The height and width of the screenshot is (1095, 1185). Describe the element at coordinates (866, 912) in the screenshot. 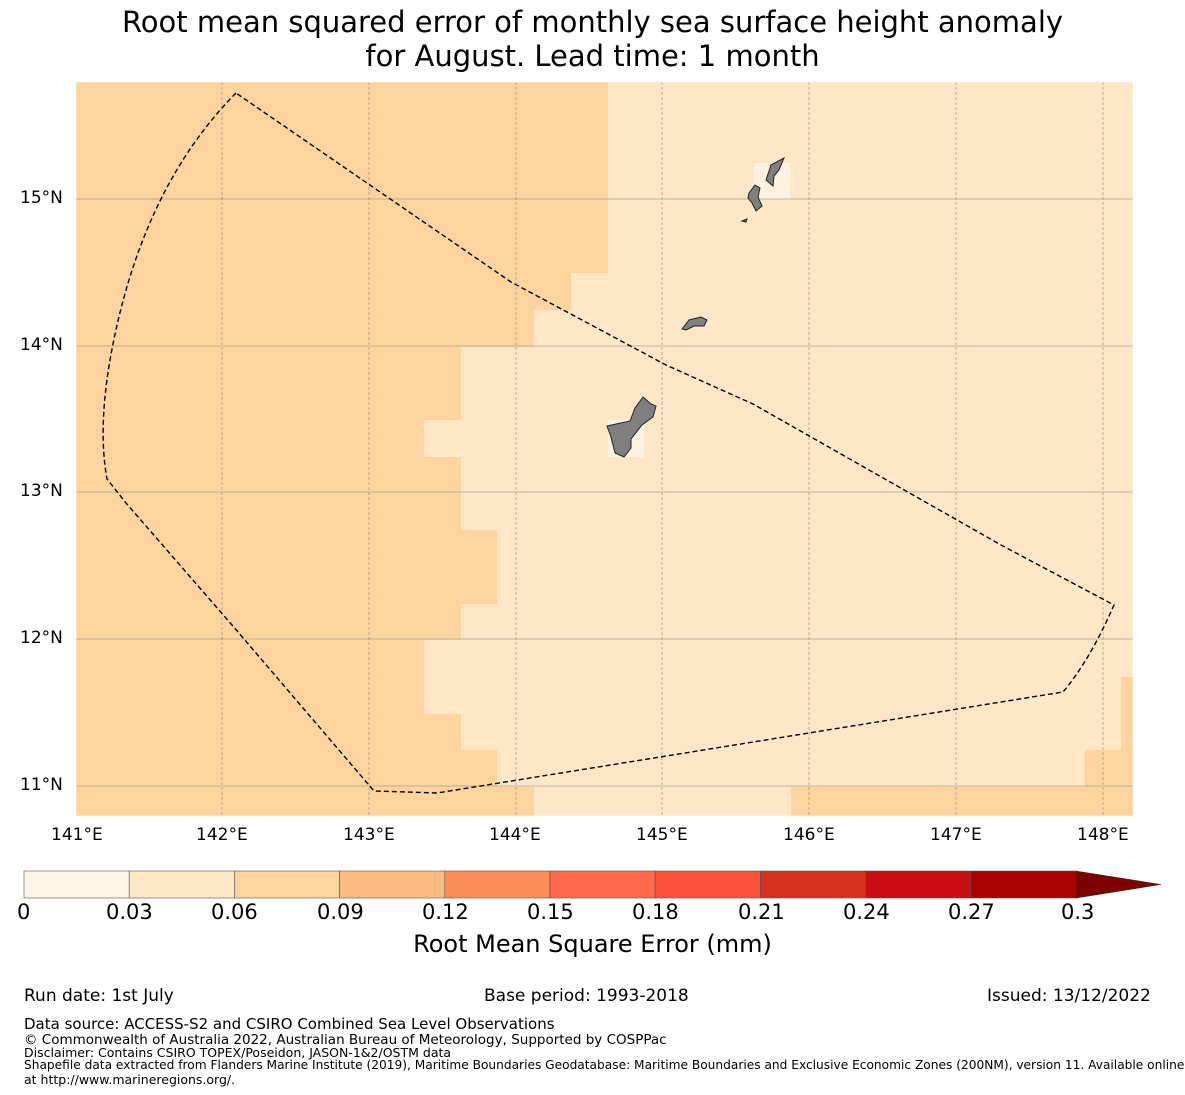

I see `colorbar-tick-024: 0.24` at that location.